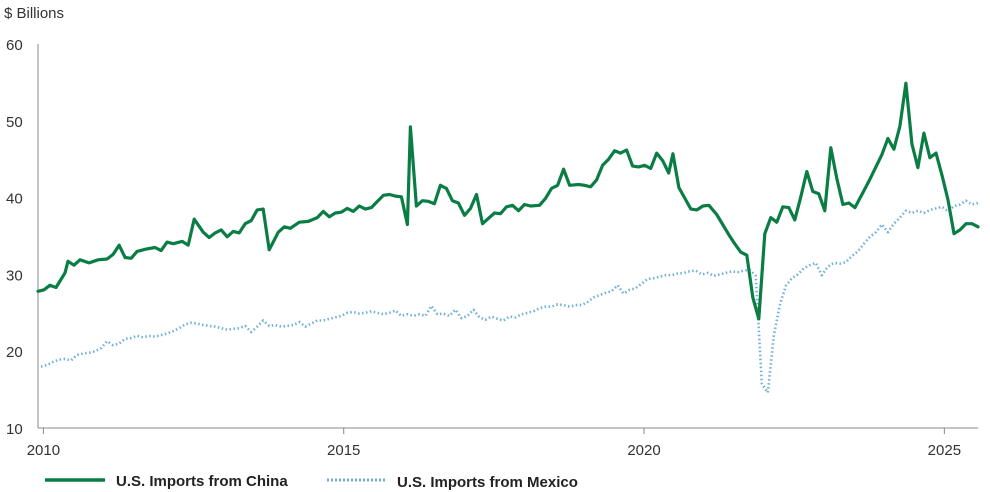  I want to click on y-tick-label: 20, so click(14, 352).